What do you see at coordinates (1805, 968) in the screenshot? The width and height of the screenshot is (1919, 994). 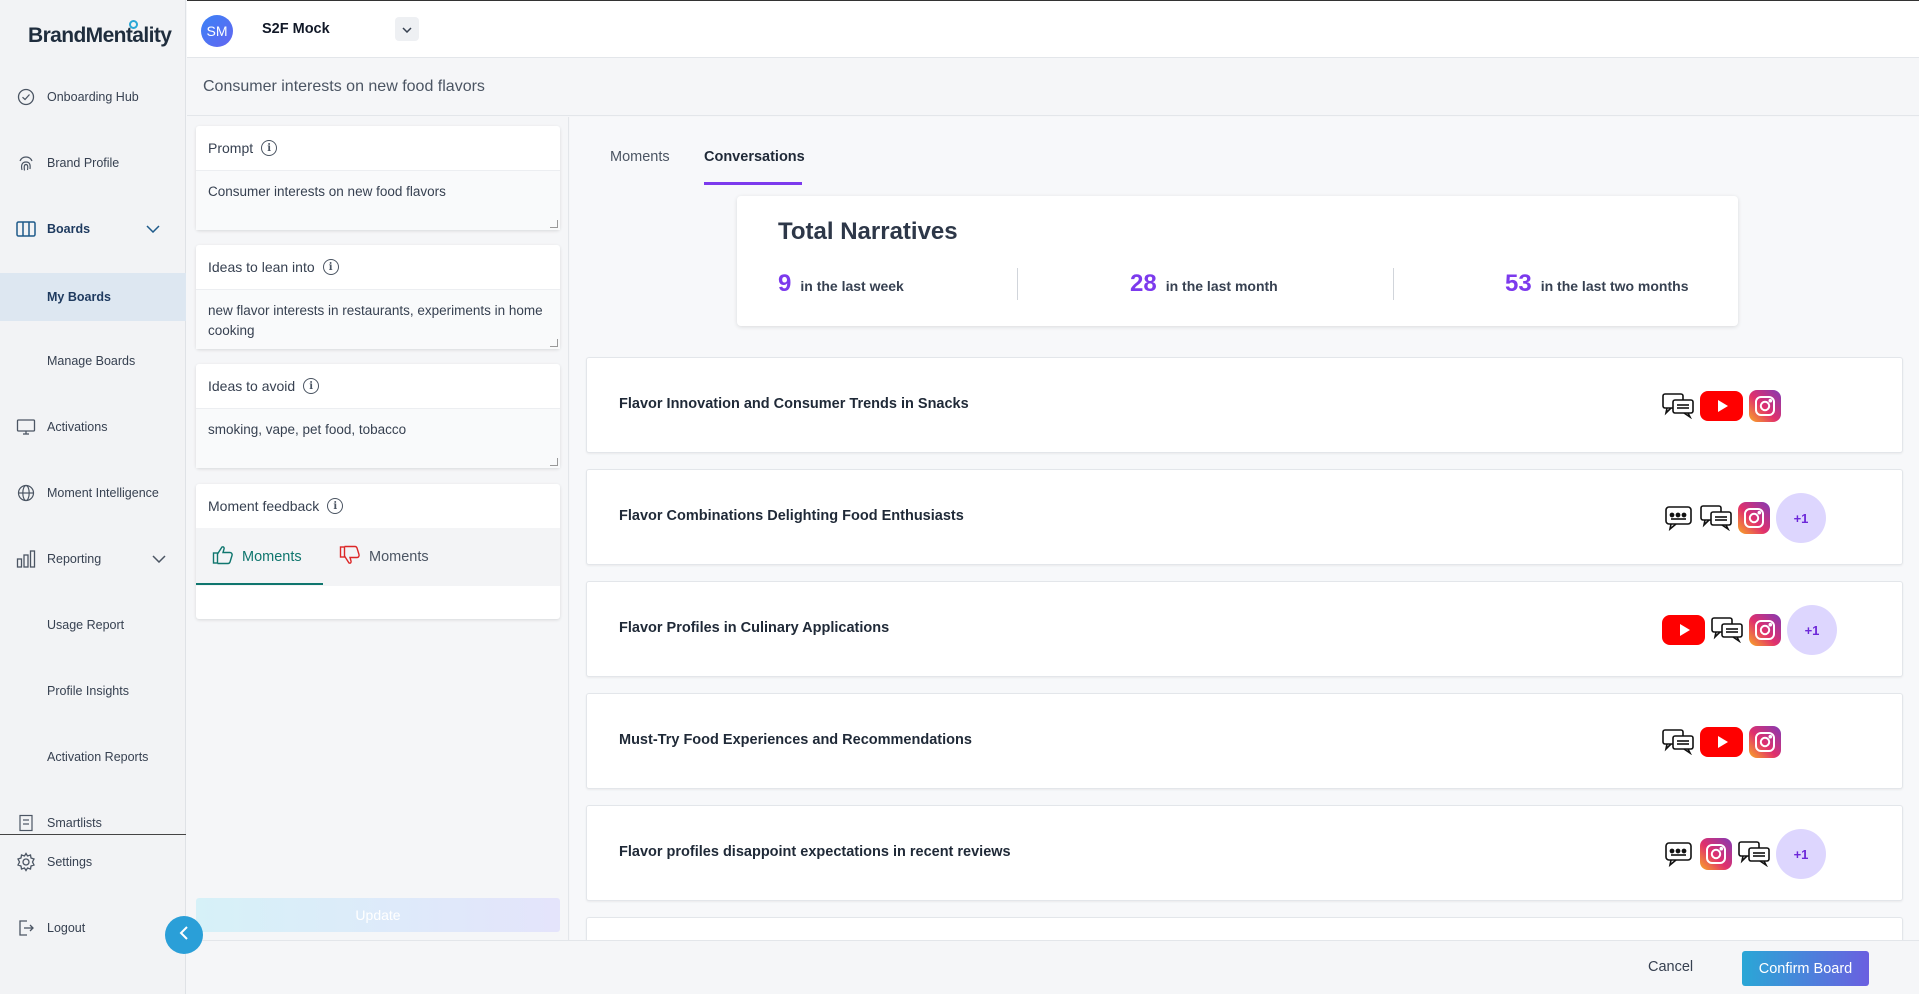 I see `confirm-board-button: Confirm Board` at bounding box center [1805, 968].